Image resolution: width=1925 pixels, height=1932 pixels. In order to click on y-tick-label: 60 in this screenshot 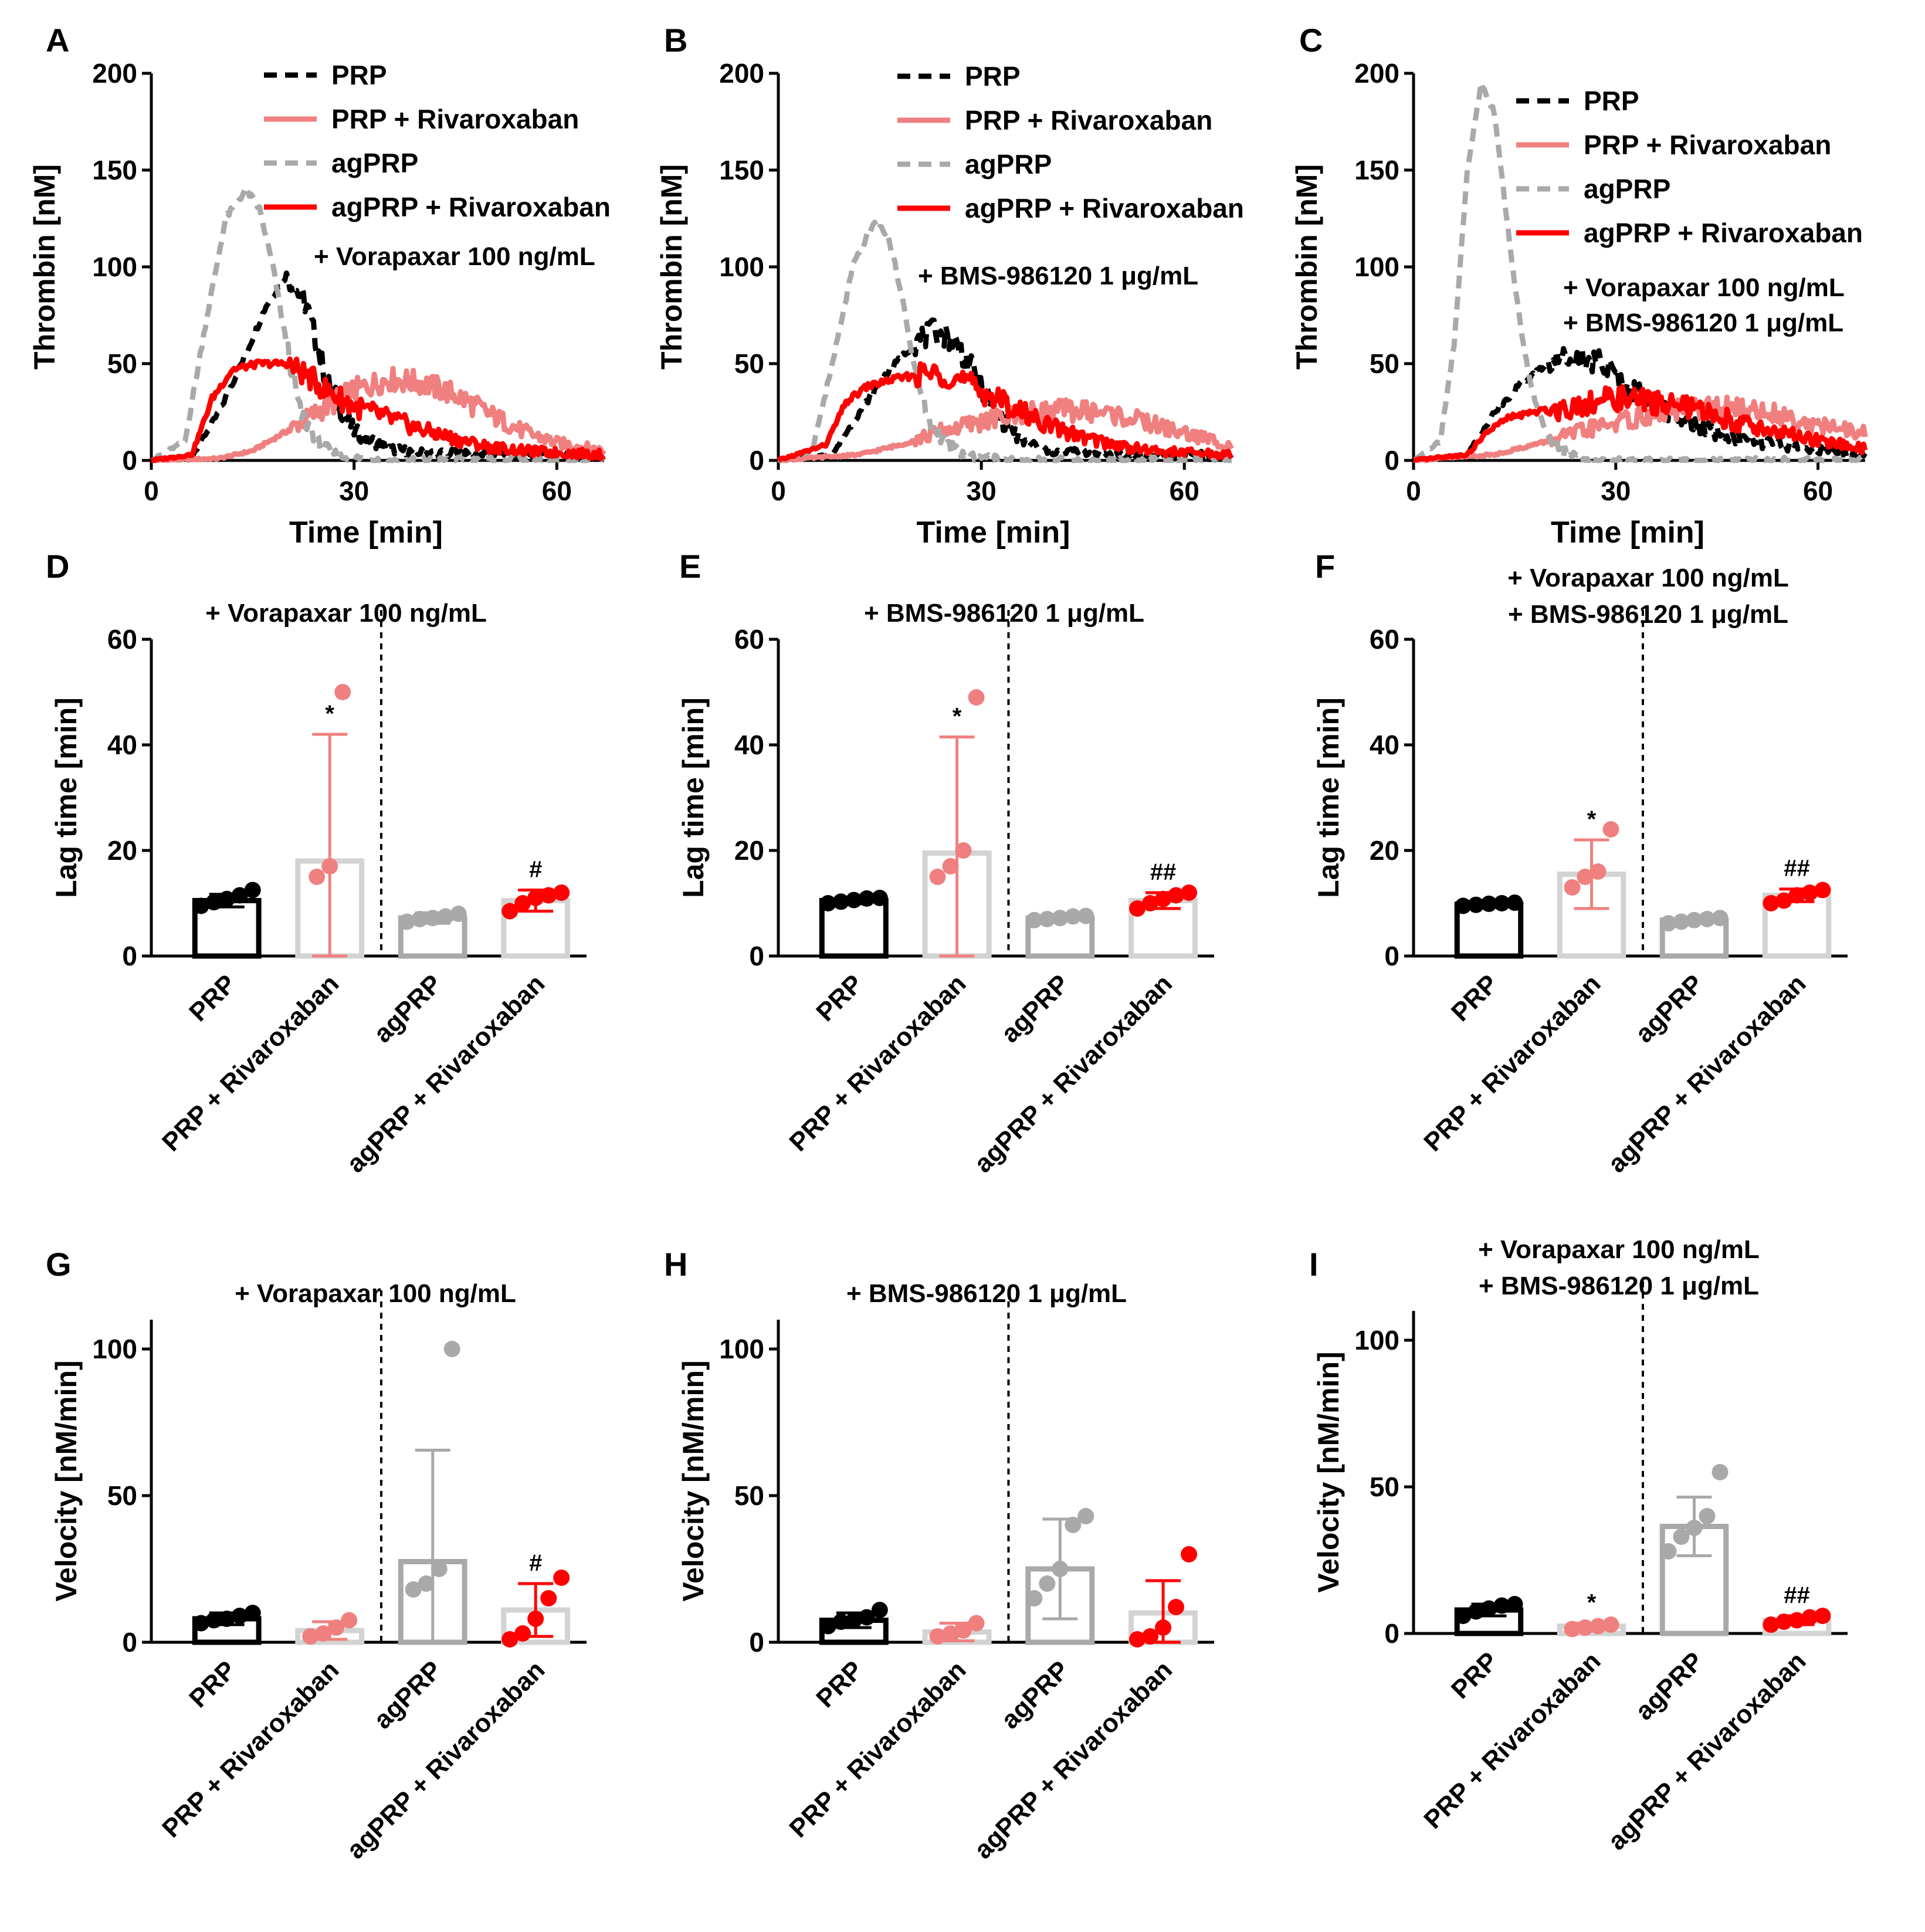, I will do `click(749, 640)`.